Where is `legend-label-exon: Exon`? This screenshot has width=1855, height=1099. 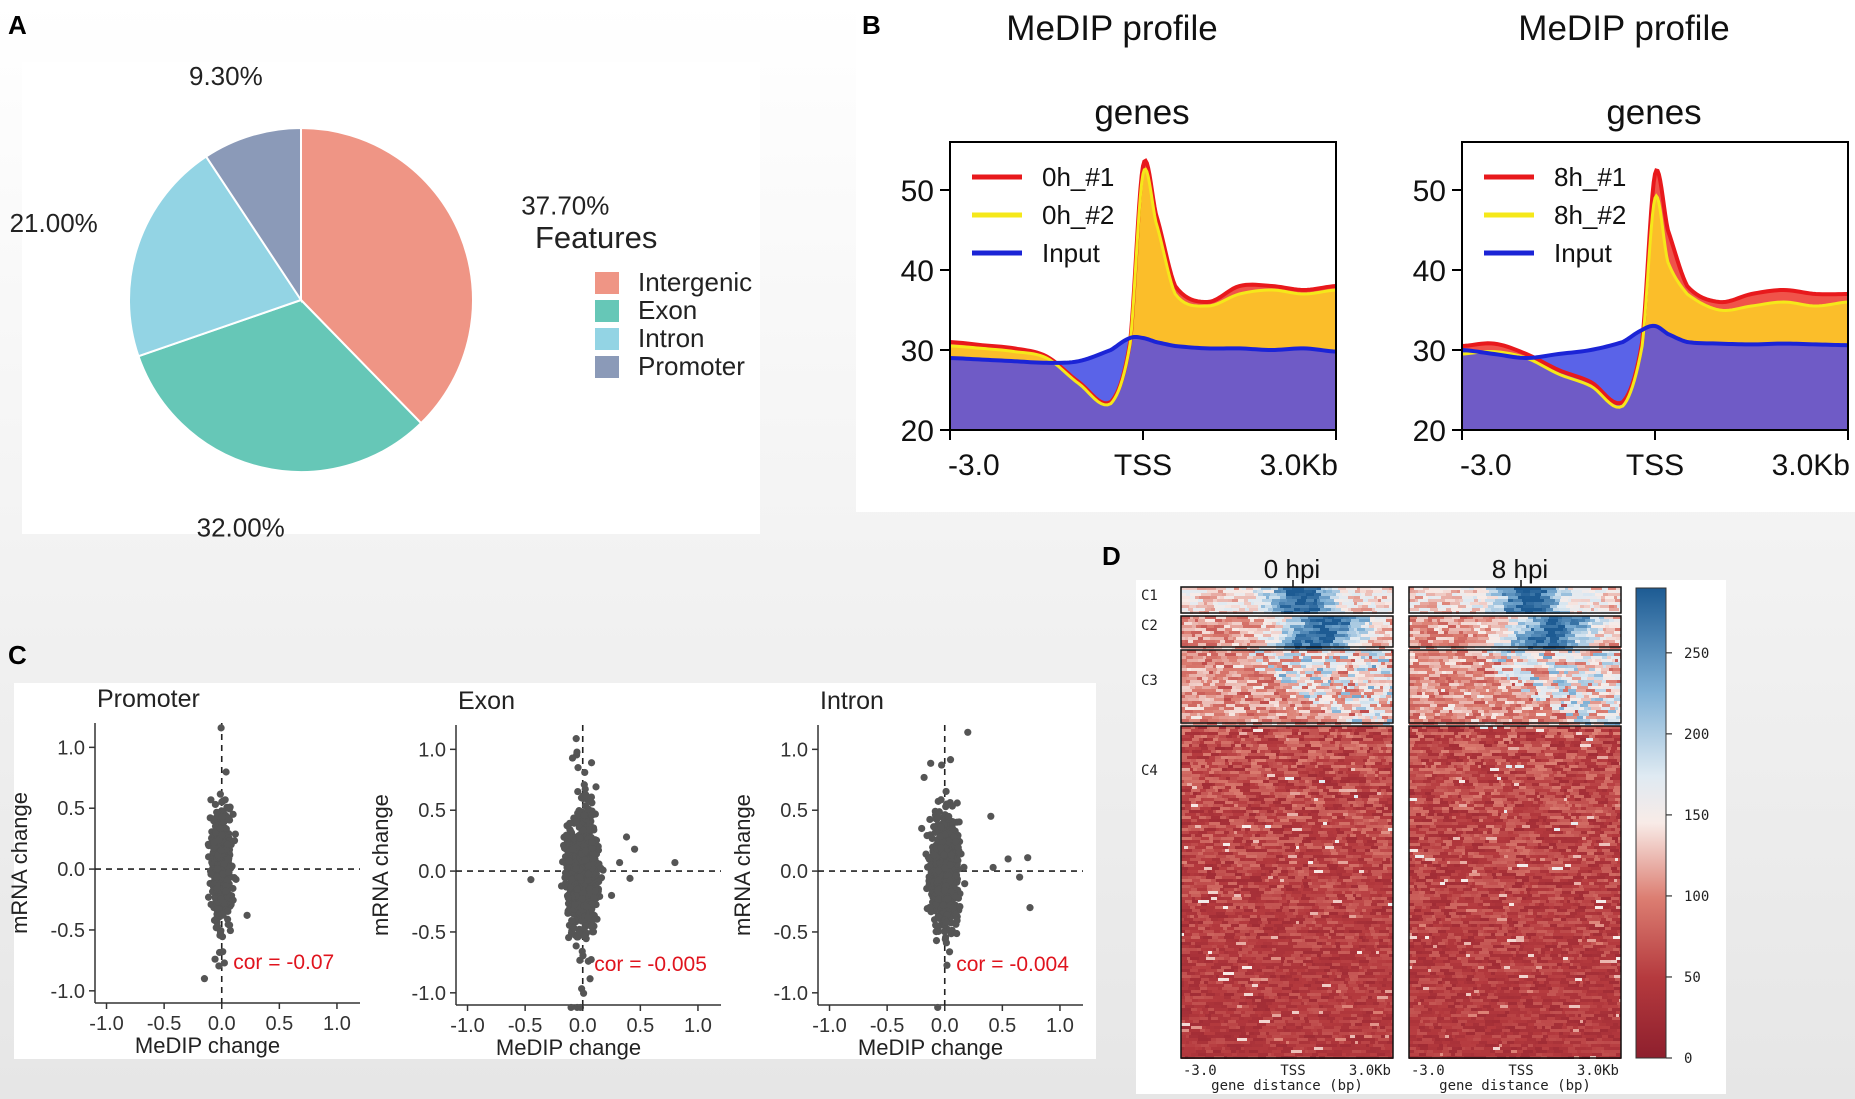
legend-label-exon: Exon is located at coordinates (667, 310).